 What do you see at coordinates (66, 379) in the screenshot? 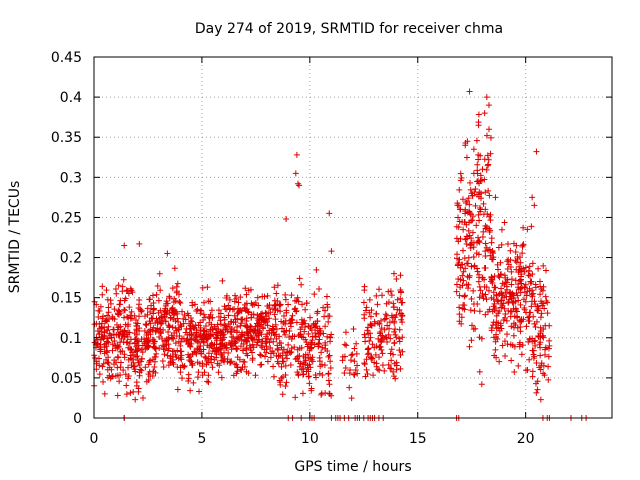
I see `y-tick-label: 0.05` at bounding box center [66, 379].